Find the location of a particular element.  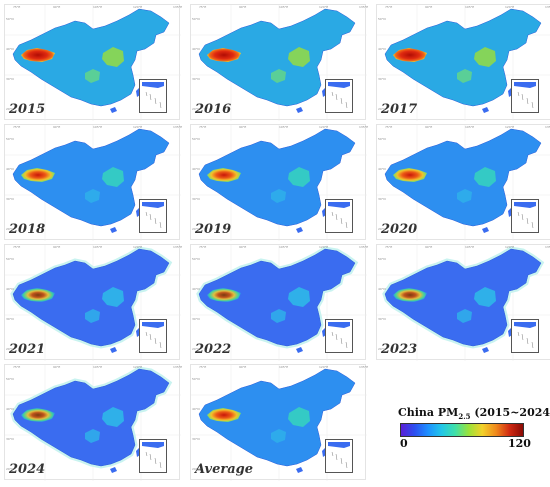

year-label: 2021 is located at coordinates (27, 349).